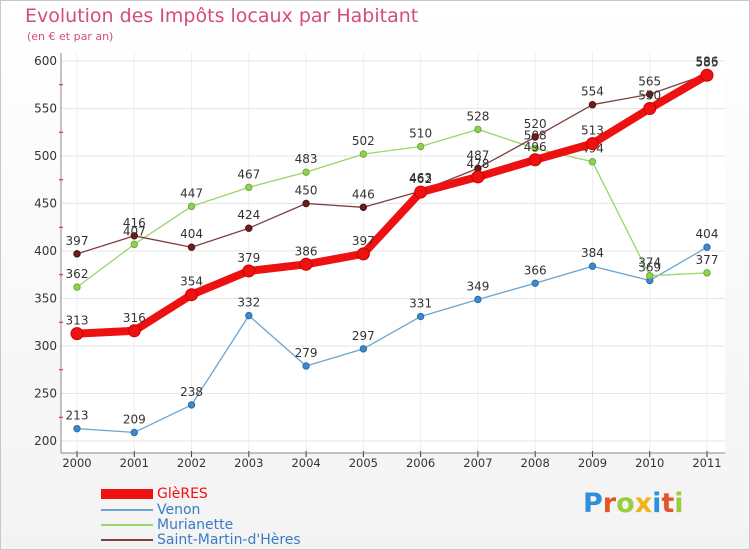 The image size is (750, 550). I want to click on data-label: 384, so click(592, 253).